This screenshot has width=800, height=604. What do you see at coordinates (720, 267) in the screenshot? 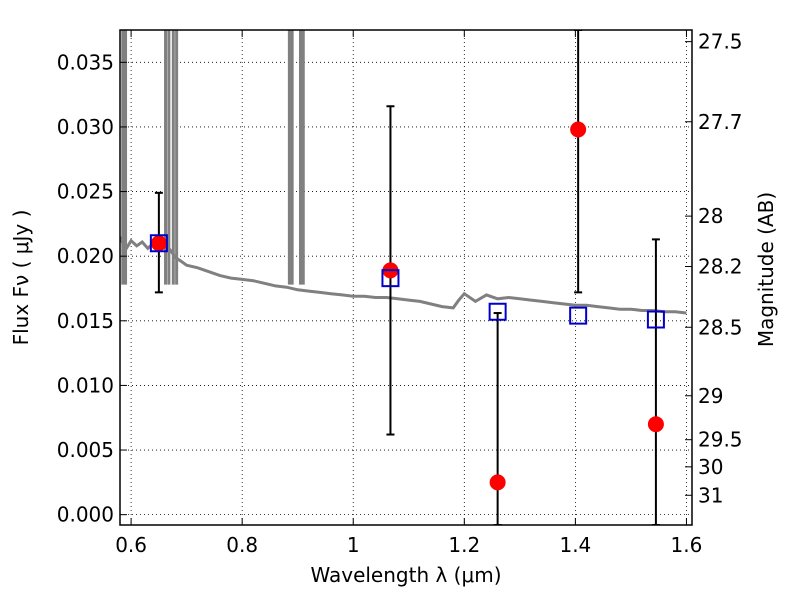
I see `mag-tick-label: 28.2` at bounding box center [720, 267].